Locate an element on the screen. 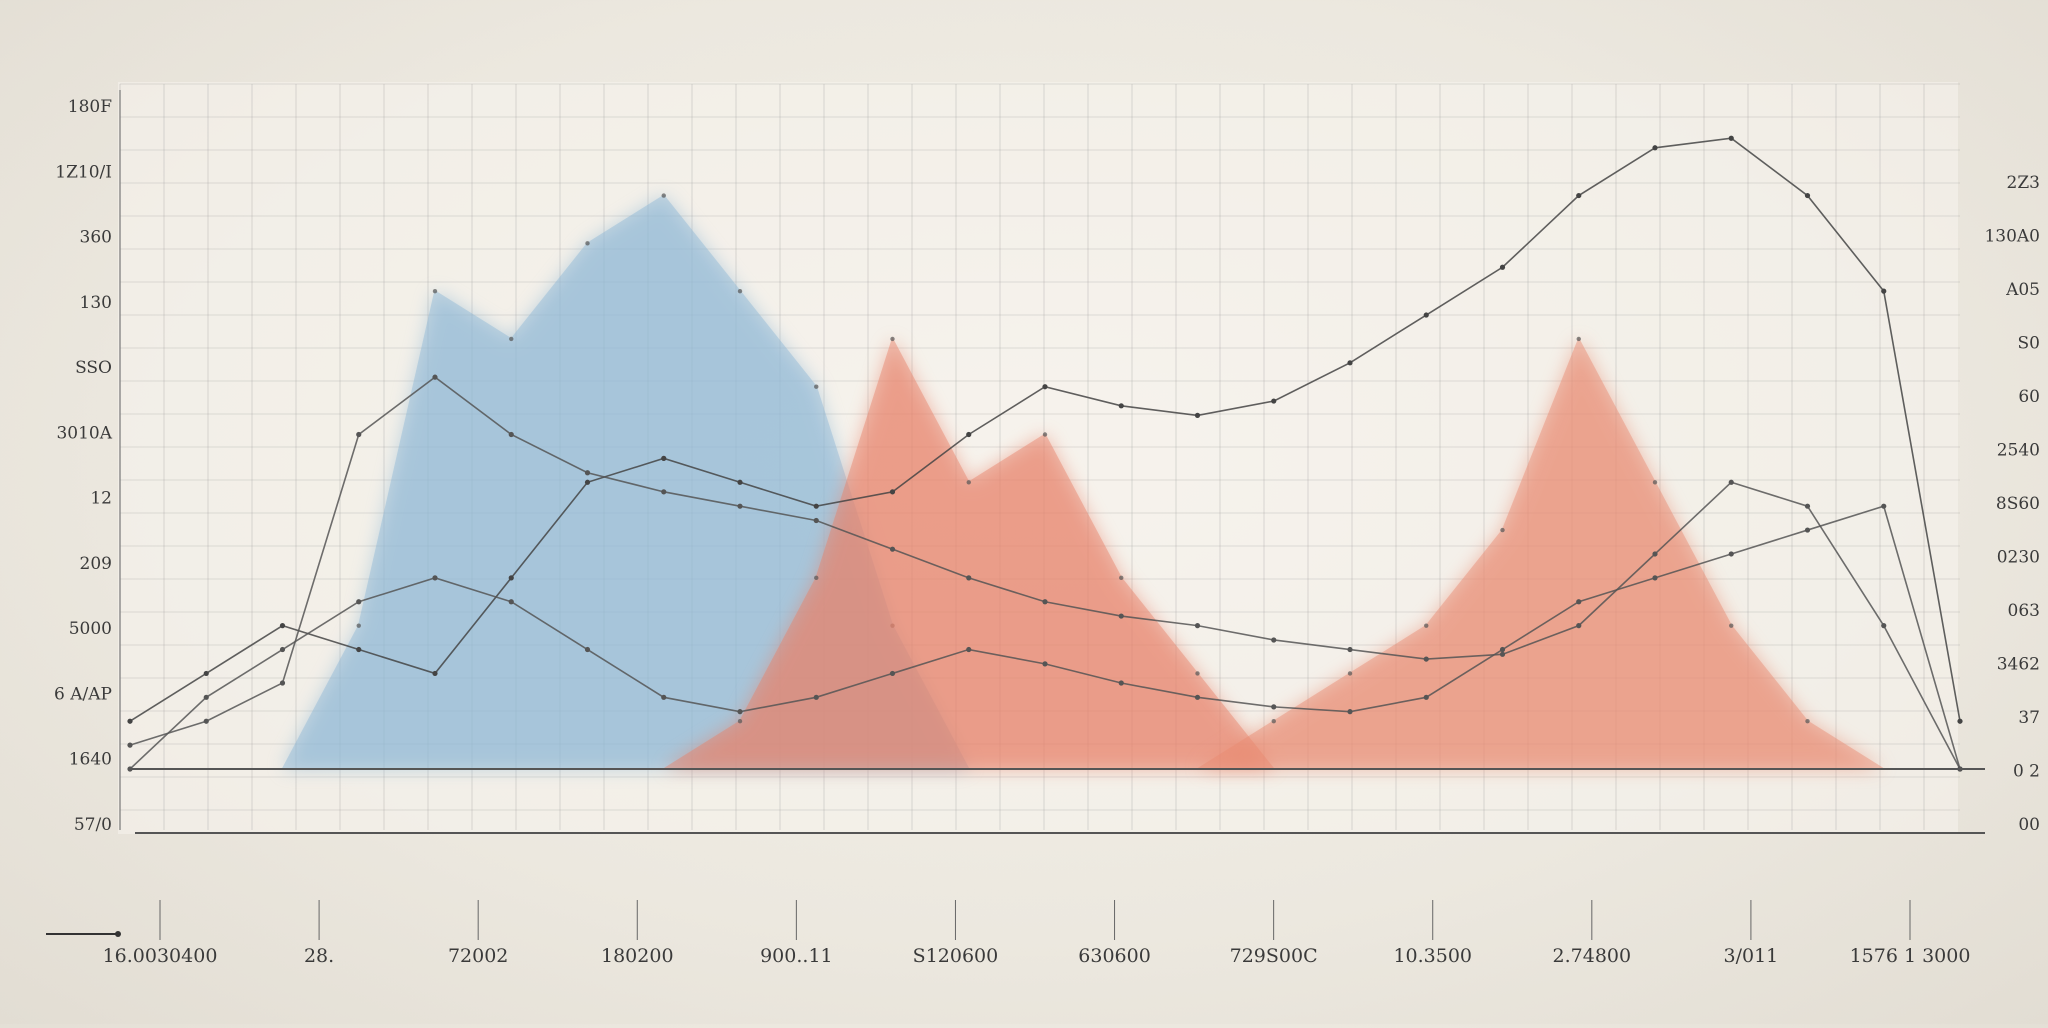 The height and width of the screenshot is (1028, 2048). x-tick-label: 16.0030400 is located at coordinates (160, 956).